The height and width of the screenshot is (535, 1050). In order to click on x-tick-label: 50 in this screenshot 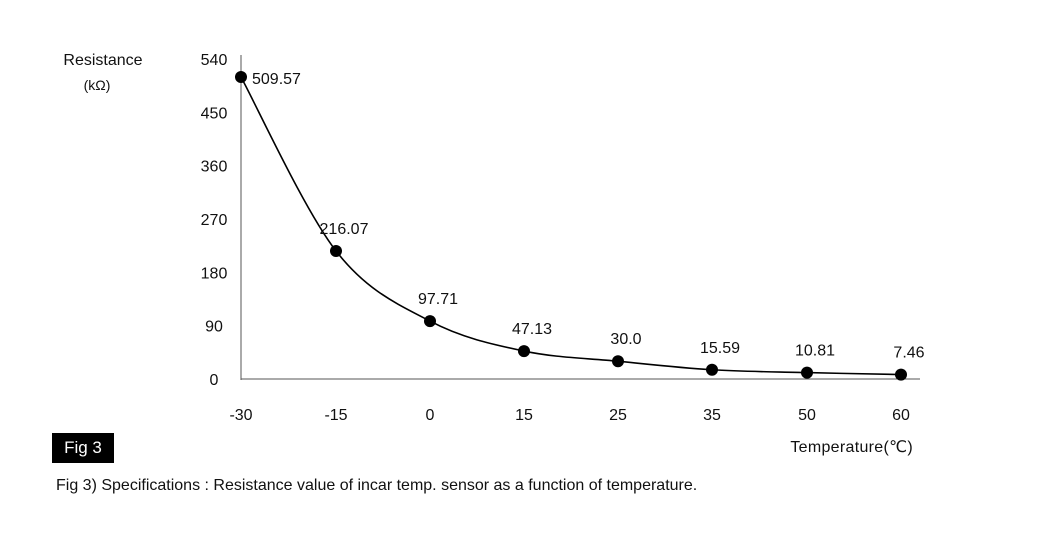, I will do `click(807, 415)`.